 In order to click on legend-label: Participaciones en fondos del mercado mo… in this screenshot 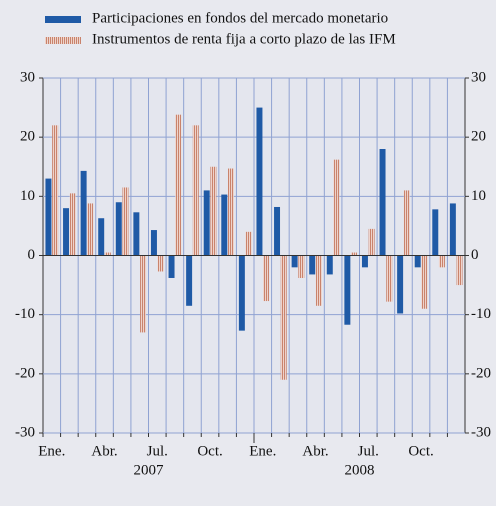, I will do `click(240, 18)`.